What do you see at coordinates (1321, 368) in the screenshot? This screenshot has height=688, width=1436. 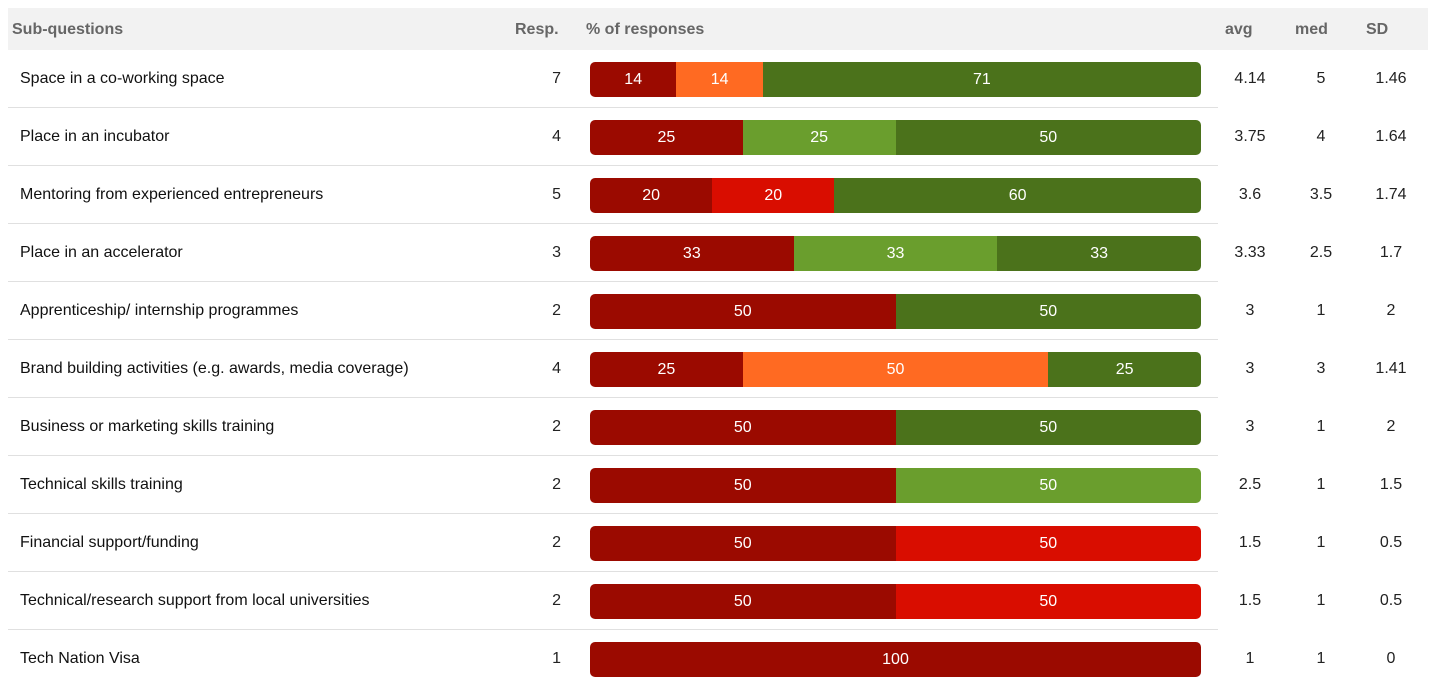 I see `median-value: 3` at bounding box center [1321, 368].